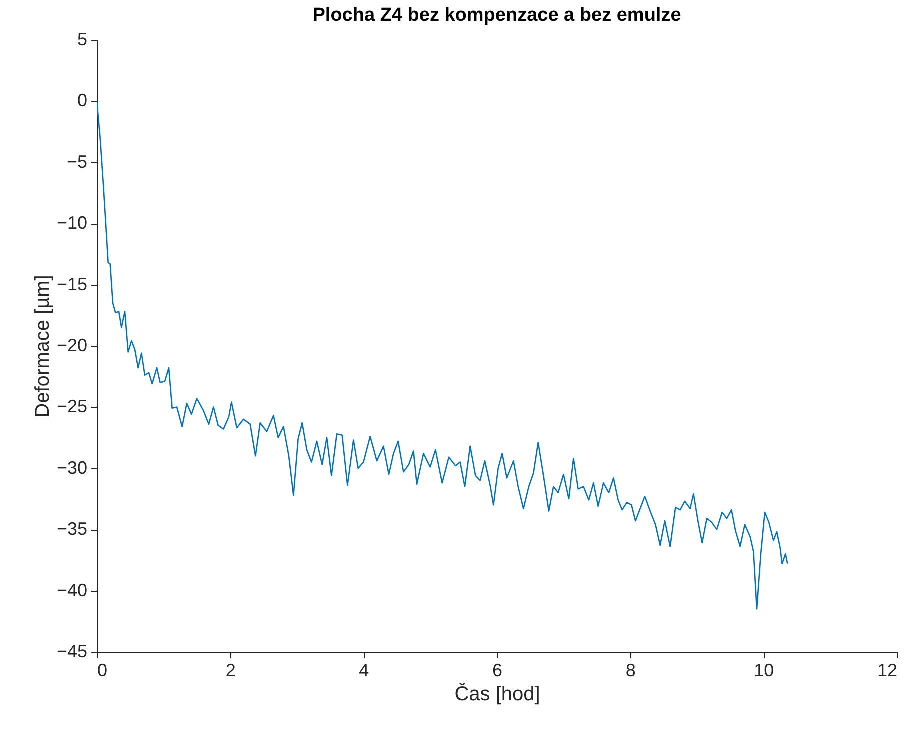  I want to click on y-tick-label: 0, so click(82, 100).